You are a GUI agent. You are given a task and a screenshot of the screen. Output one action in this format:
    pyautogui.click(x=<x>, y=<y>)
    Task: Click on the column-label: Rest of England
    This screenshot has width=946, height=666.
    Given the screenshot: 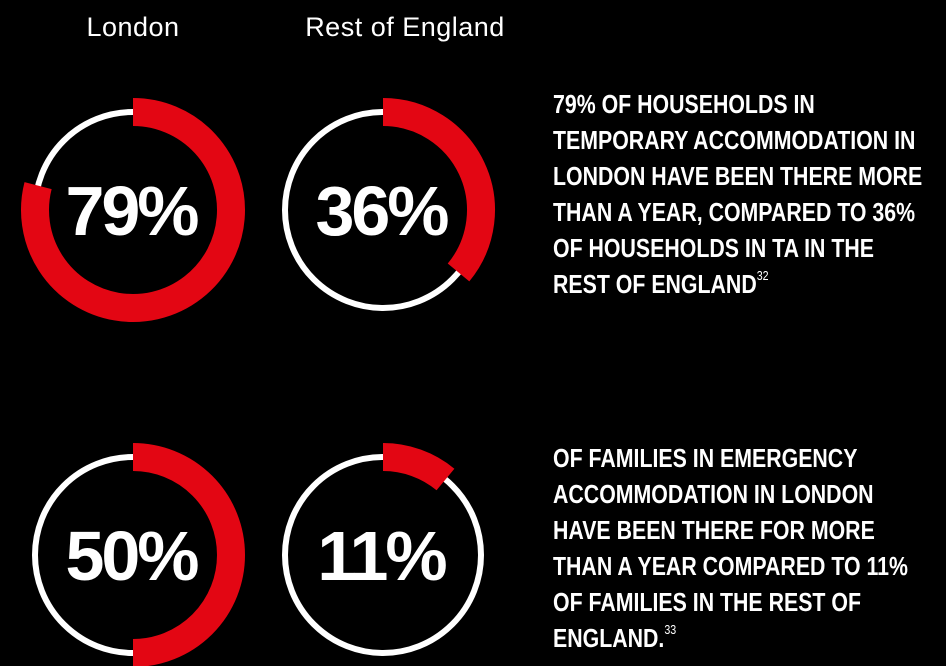 What is the action you would take?
    pyautogui.click(x=405, y=27)
    